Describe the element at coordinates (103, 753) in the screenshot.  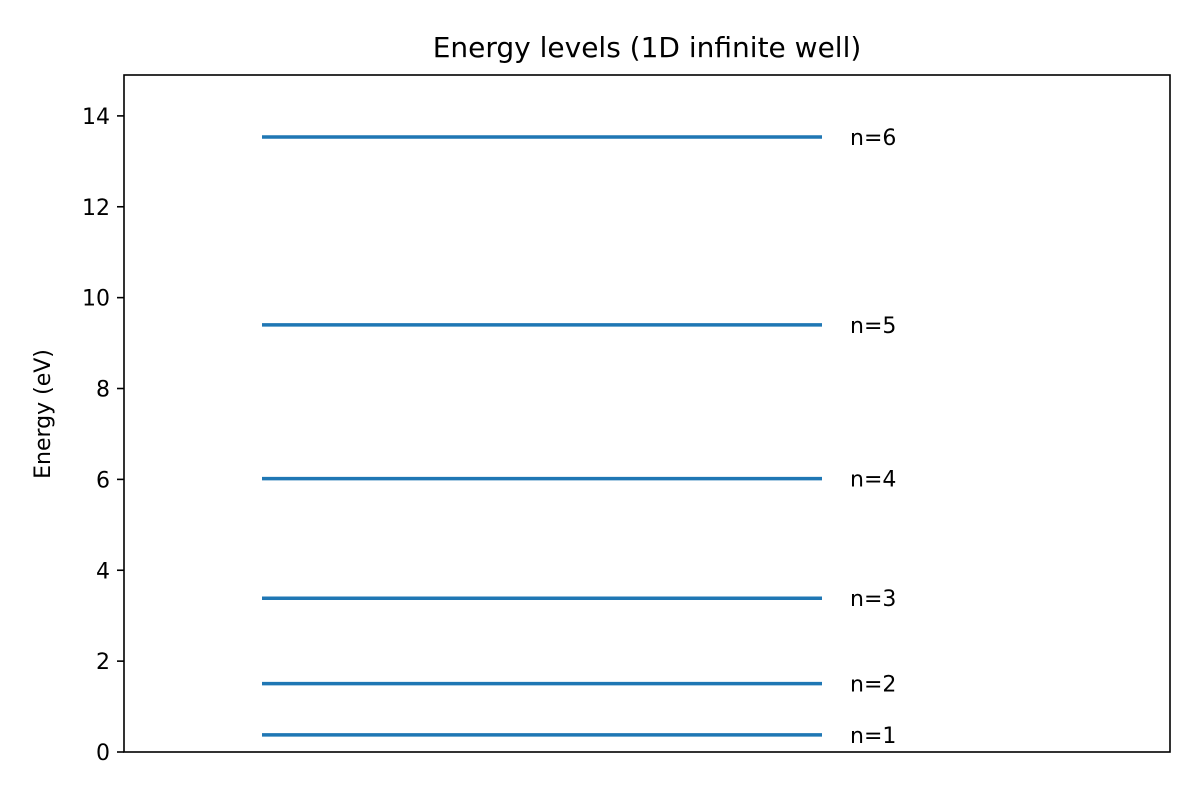
I see `y-tick-label: 0` at that location.